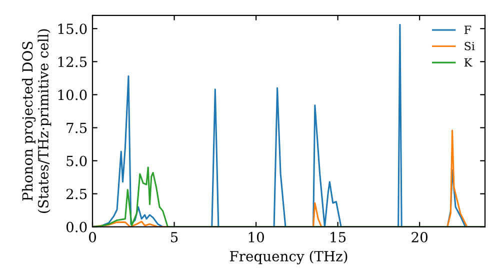  What do you see at coordinates (76, 194) in the screenshot?
I see `y-tick-label: 2.5` at bounding box center [76, 194].